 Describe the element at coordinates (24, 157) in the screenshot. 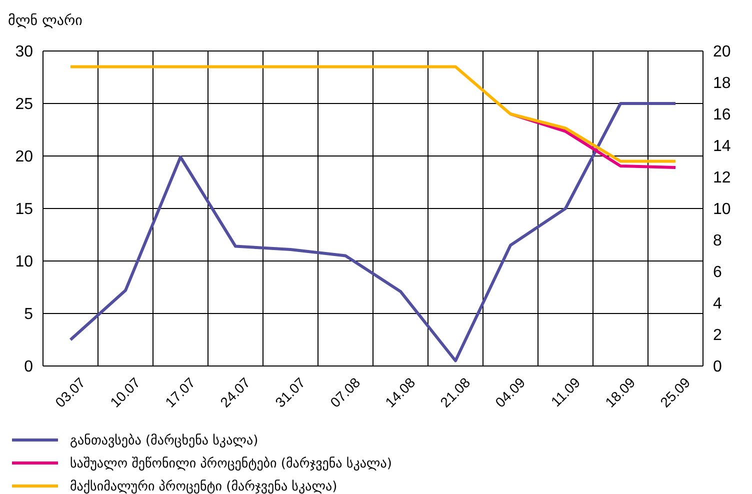

I see `y-tick-label: 20` at that location.